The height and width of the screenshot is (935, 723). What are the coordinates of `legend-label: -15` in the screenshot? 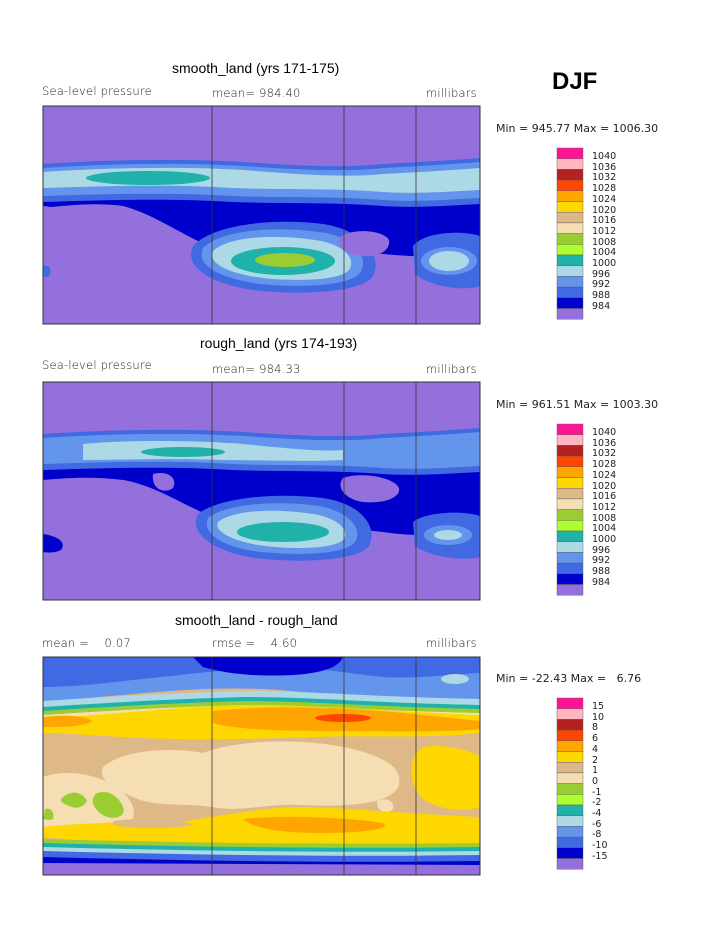 It's located at (600, 856).